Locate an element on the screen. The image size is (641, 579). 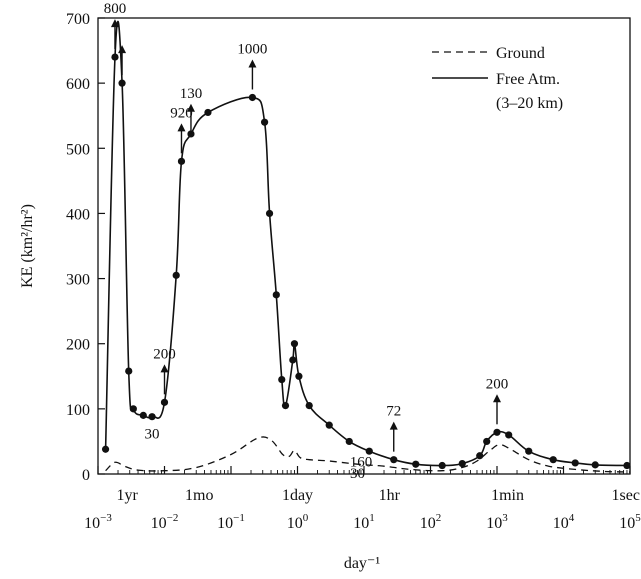
y-tick-label: 600 is located at coordinates (78, 84).